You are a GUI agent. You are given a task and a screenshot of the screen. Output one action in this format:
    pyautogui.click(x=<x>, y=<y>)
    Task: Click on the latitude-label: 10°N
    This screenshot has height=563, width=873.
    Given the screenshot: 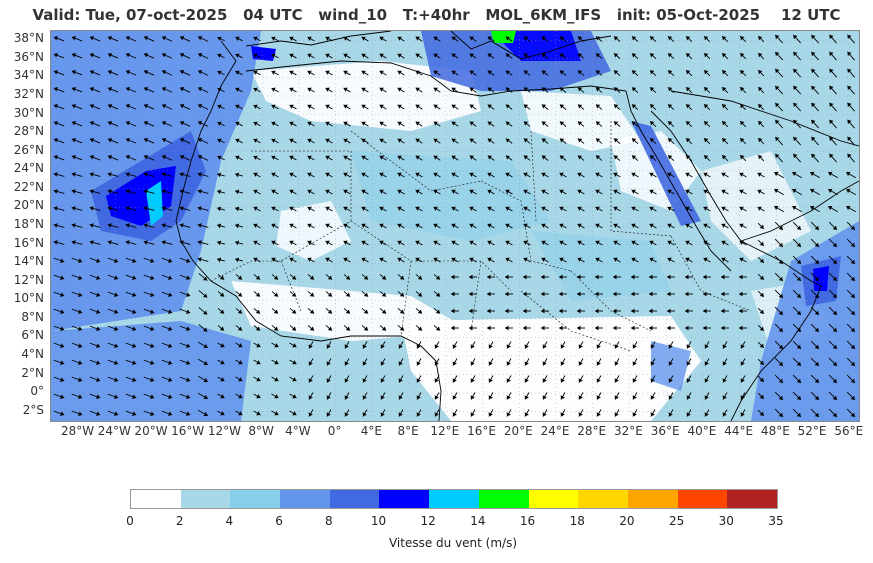 What is the action you would take?
    pyautogui.click(x=28, y=298)
    